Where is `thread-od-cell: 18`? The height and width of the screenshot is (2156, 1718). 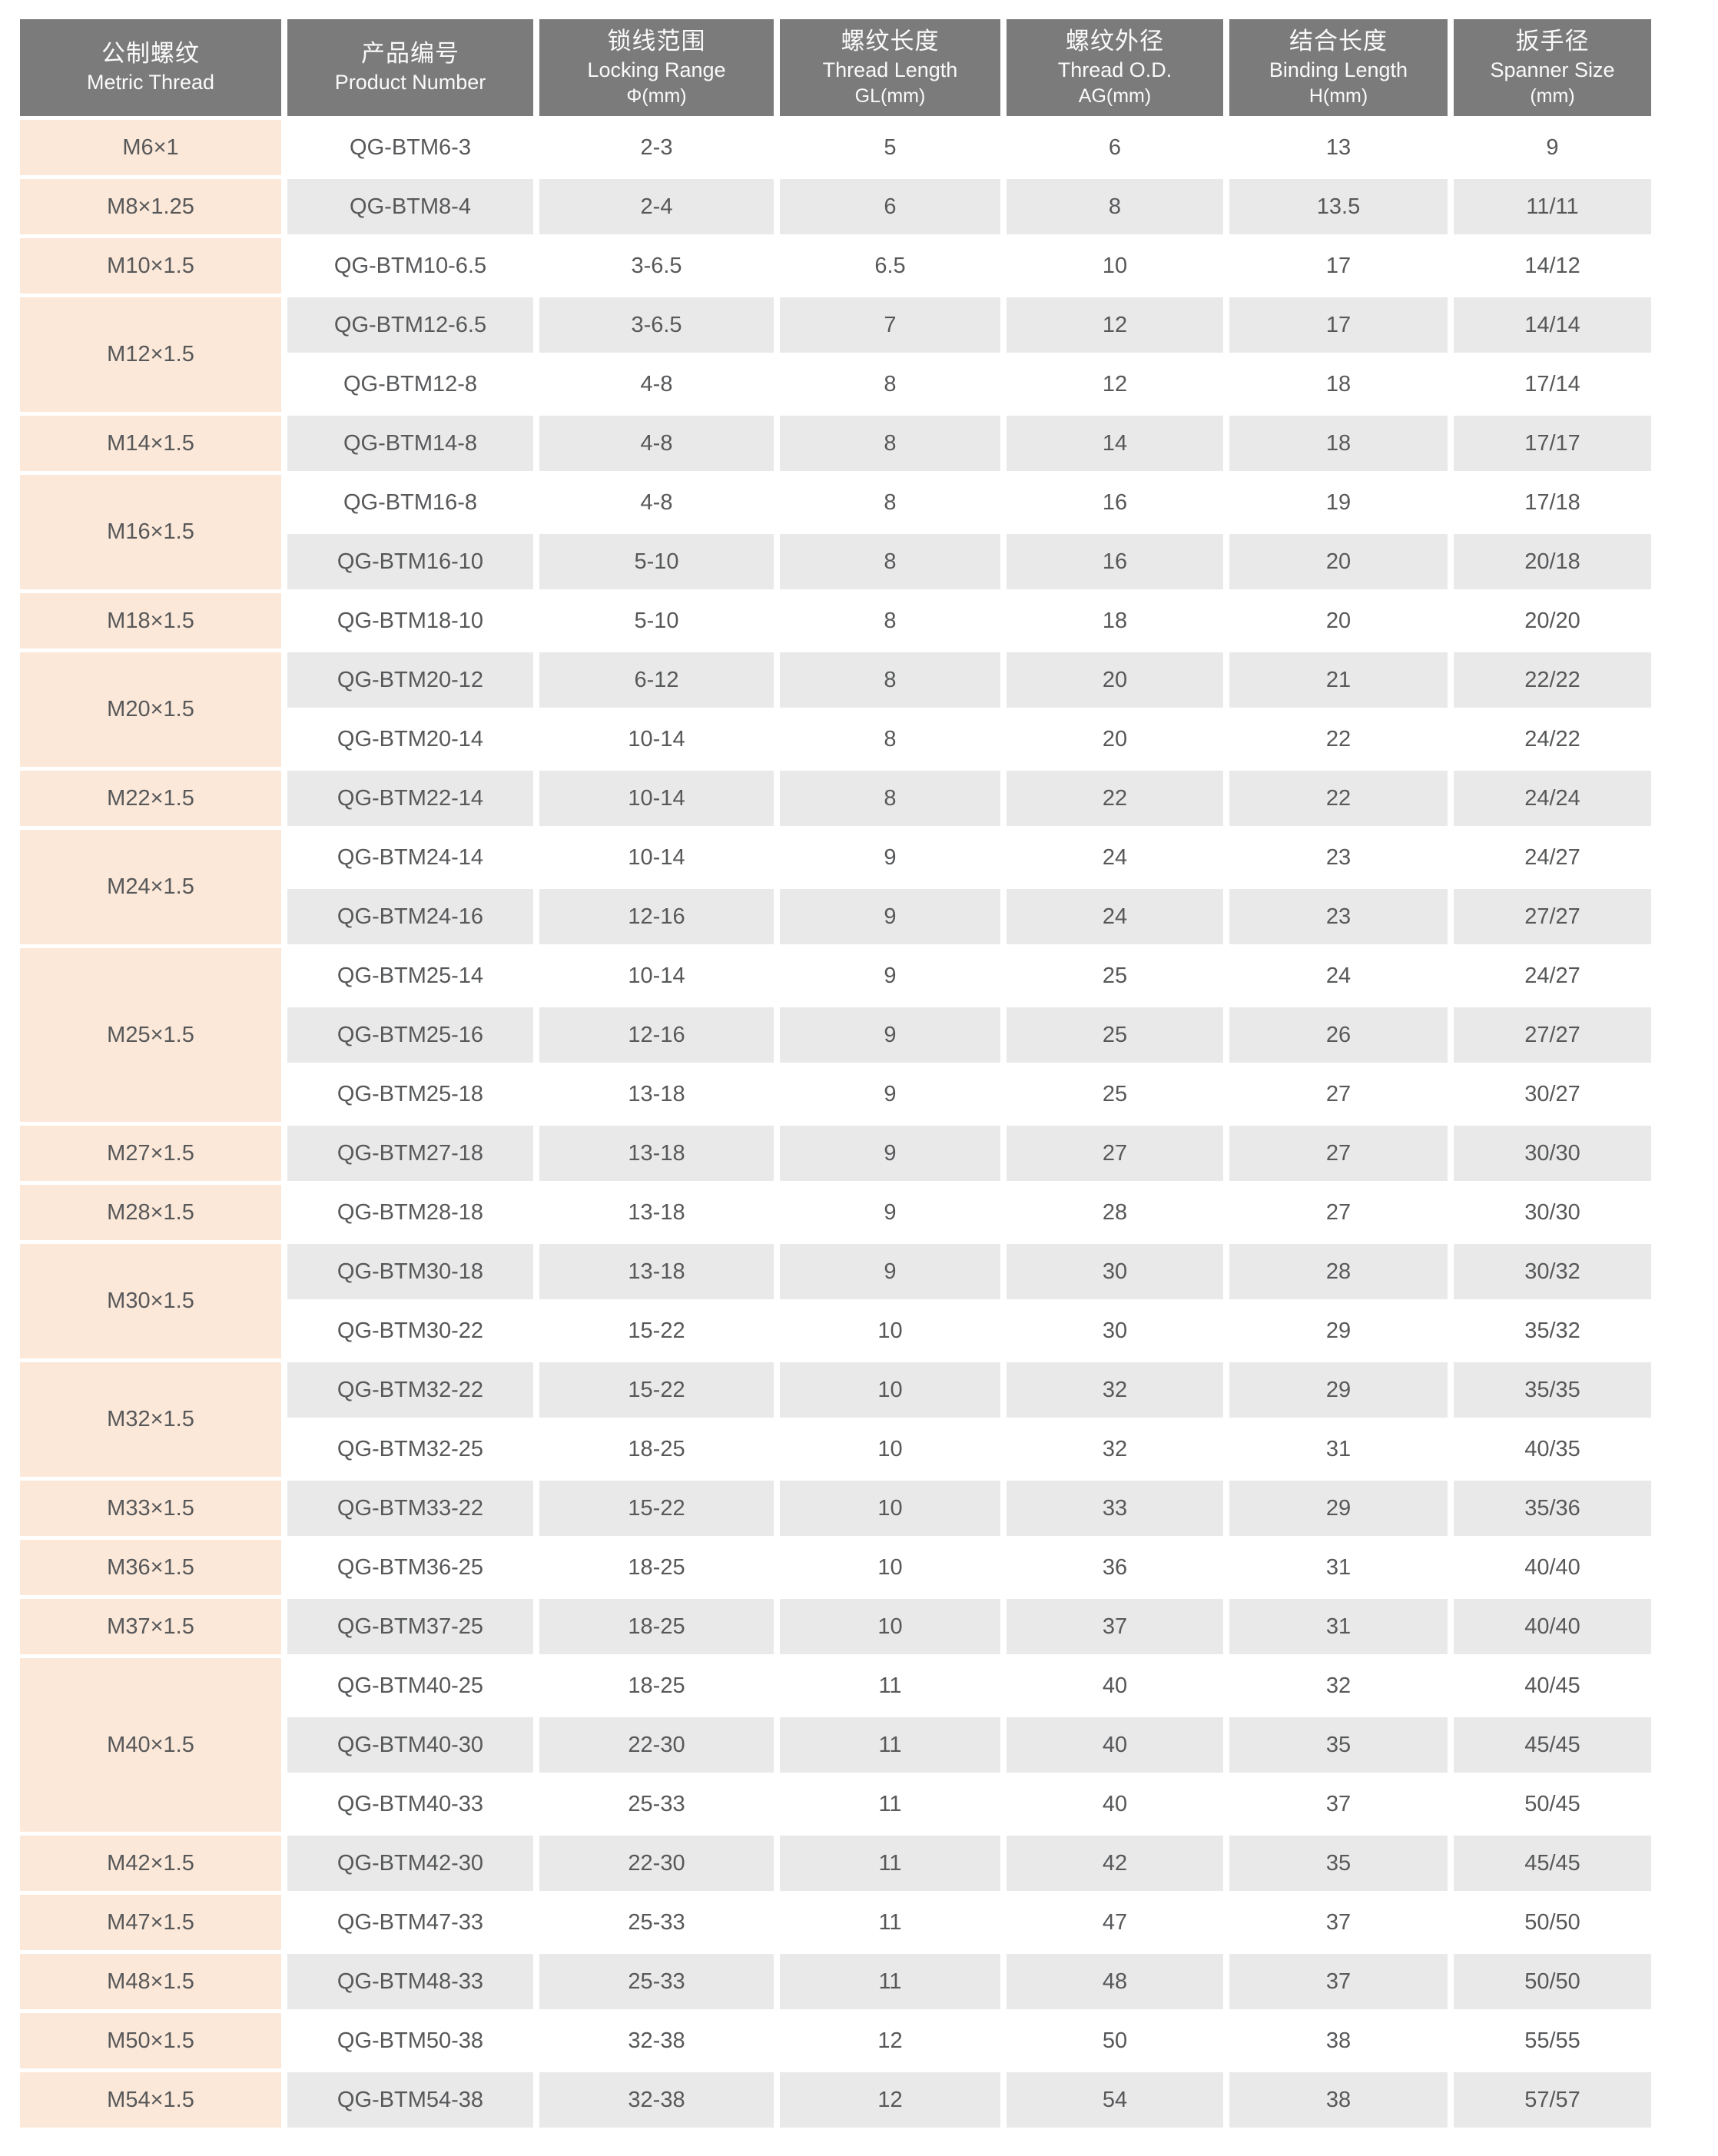
thread-od-cell: 18 is located at coordinates (1115, 620).